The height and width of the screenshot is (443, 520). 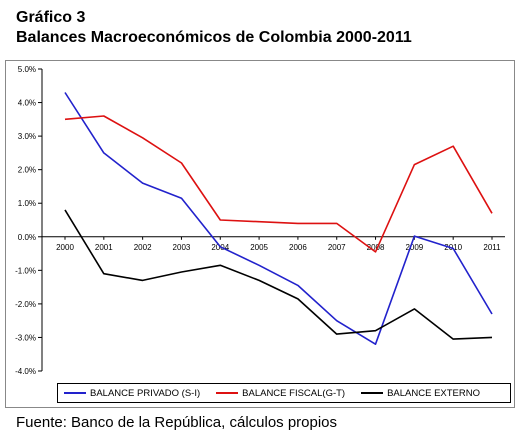 I want to click on y-tick-label: -4.0%, so click(x=25, y=371).